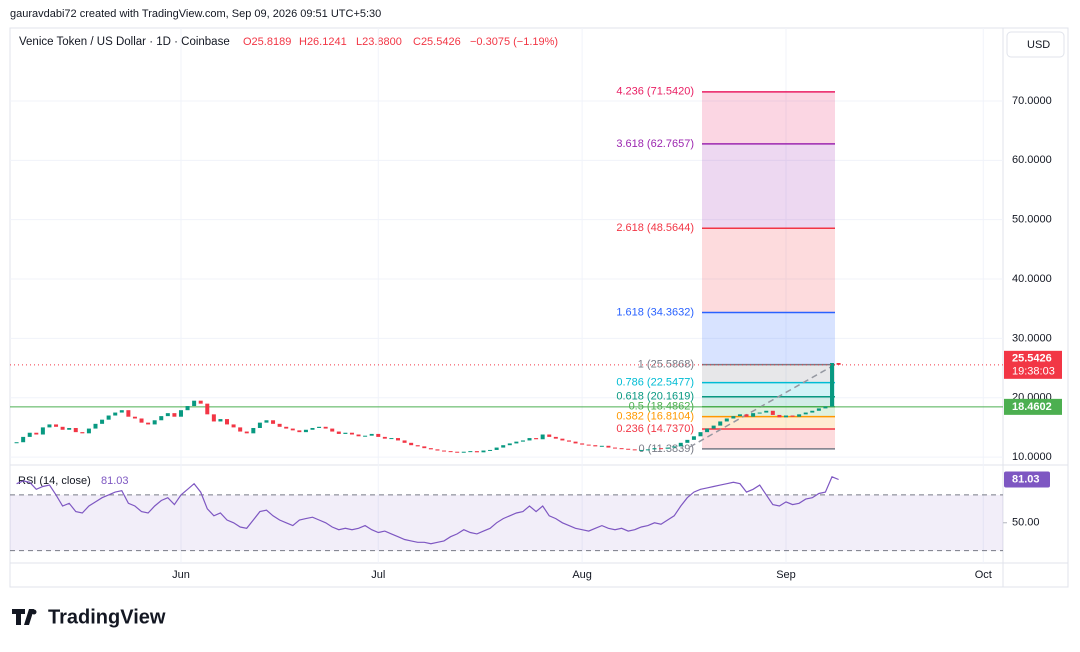 The image size is (1080, 652). What do you see at coordinates (115, 481) in the screenshot?
I see `rsi-title-value: 81.03` at bounding box center [115, 481].